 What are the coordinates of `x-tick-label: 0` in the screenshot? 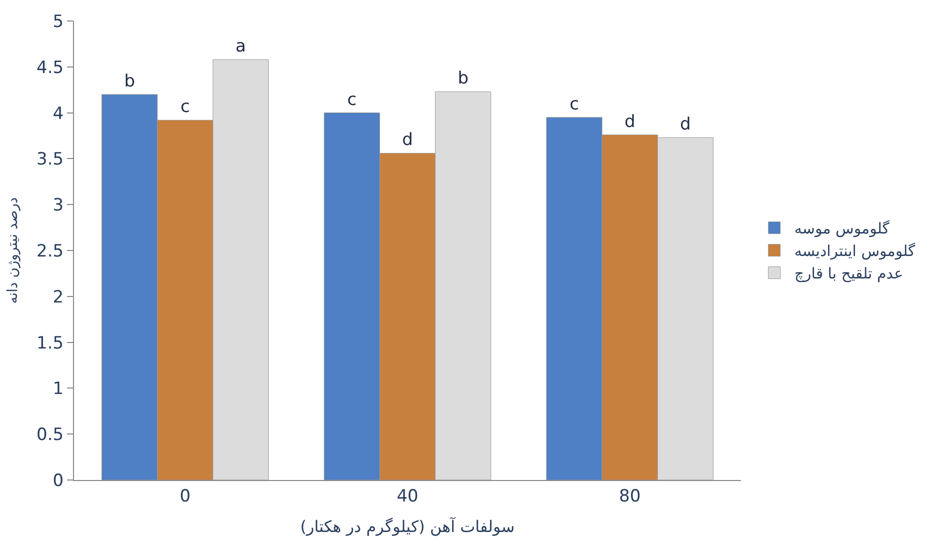 It's located at (185, 496).